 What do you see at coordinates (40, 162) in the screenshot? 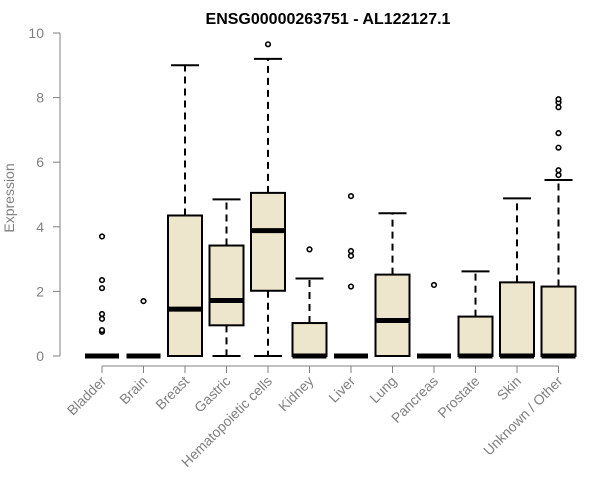
I see `y-tick-label: 6` at bounding box center [40, 162].